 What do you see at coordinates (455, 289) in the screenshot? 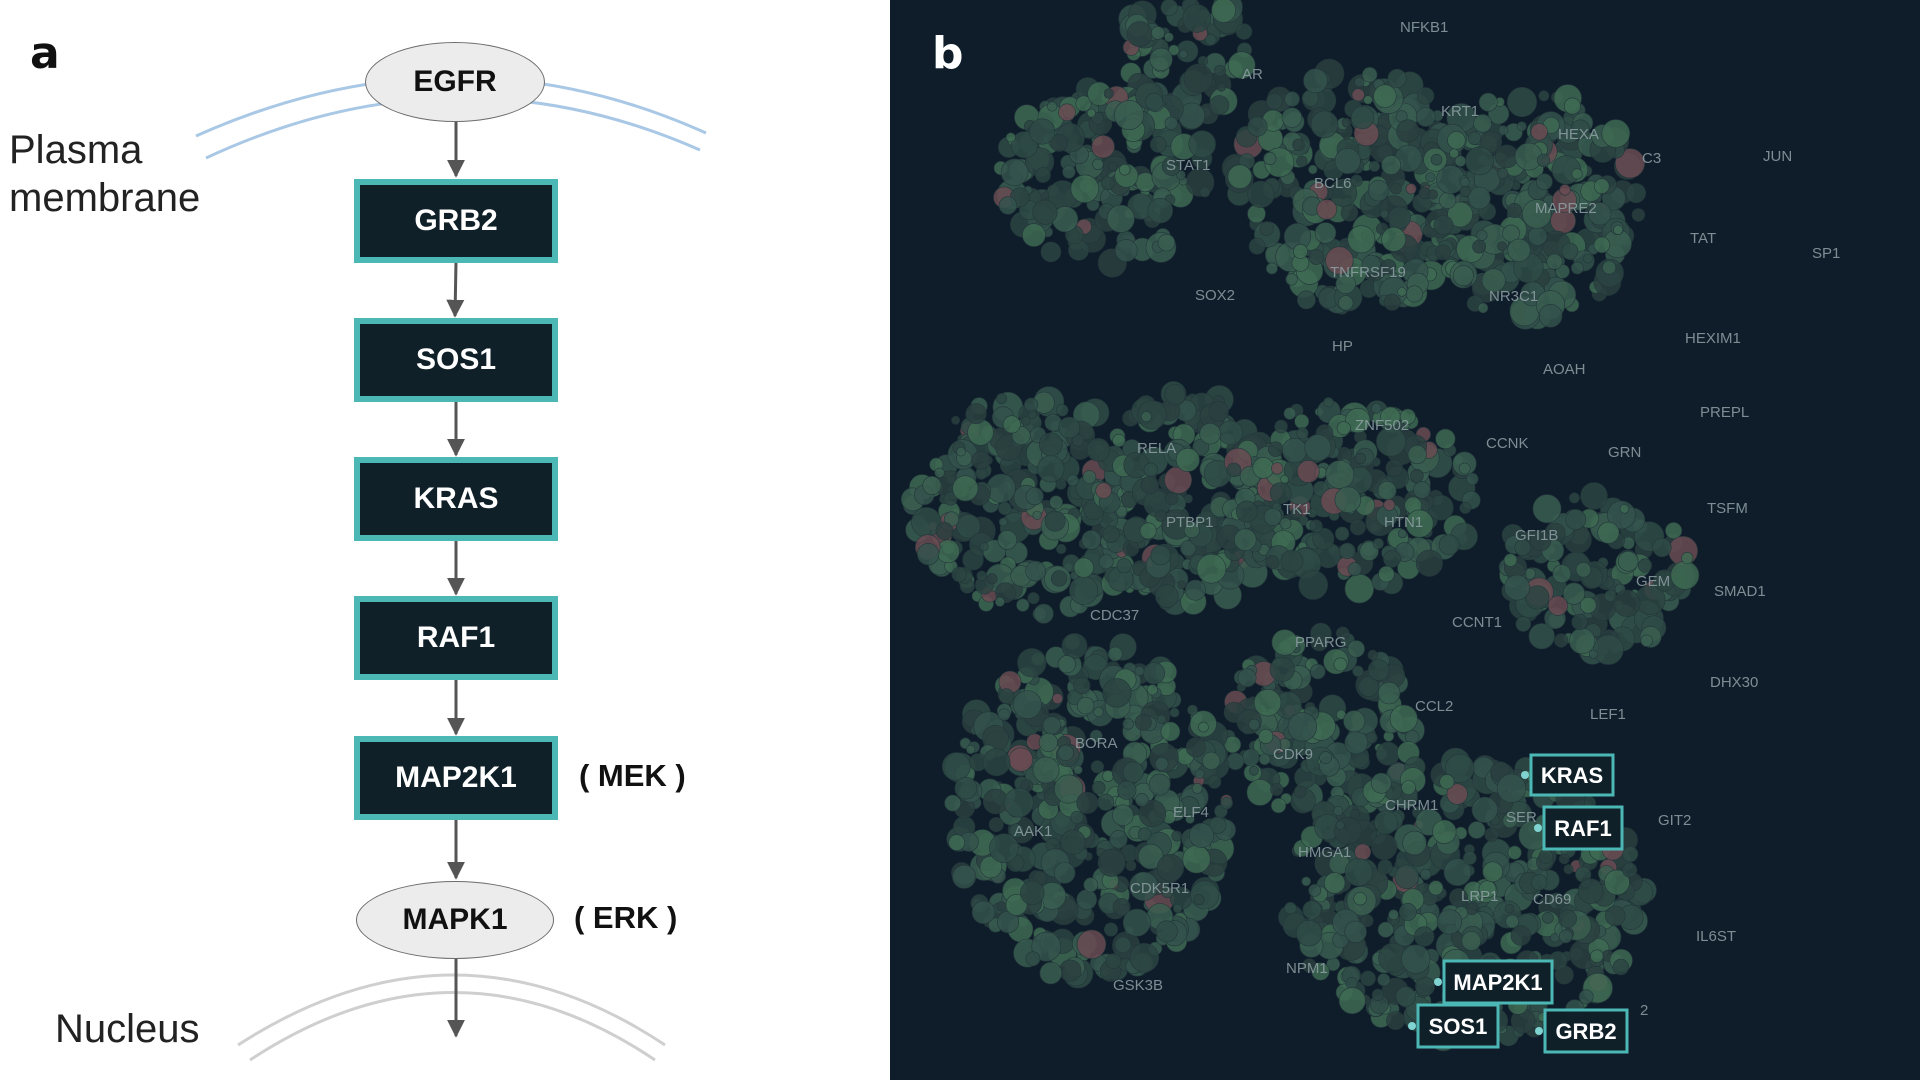
I see `arrow-grb2-sos1` at bounding box center [455, 289].